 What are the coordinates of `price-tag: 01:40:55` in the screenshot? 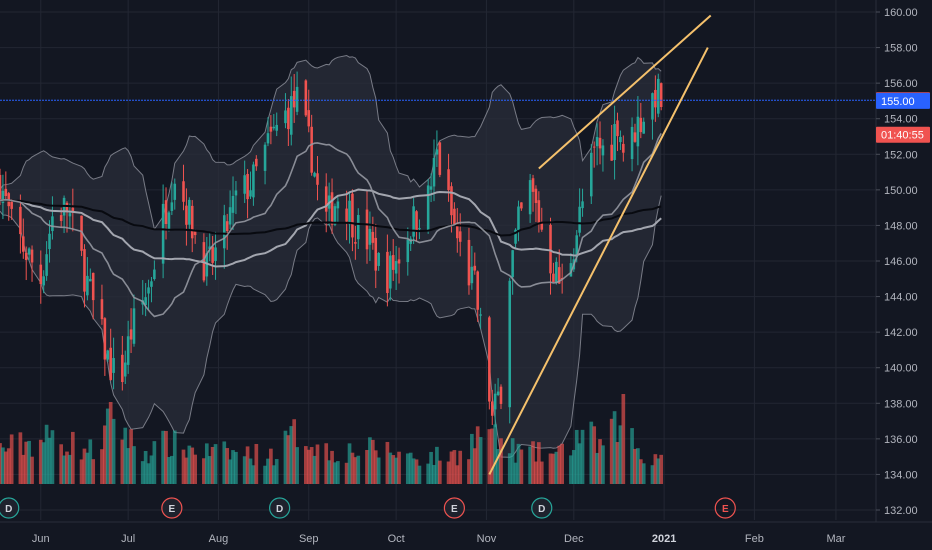 It's located at (903, 134).